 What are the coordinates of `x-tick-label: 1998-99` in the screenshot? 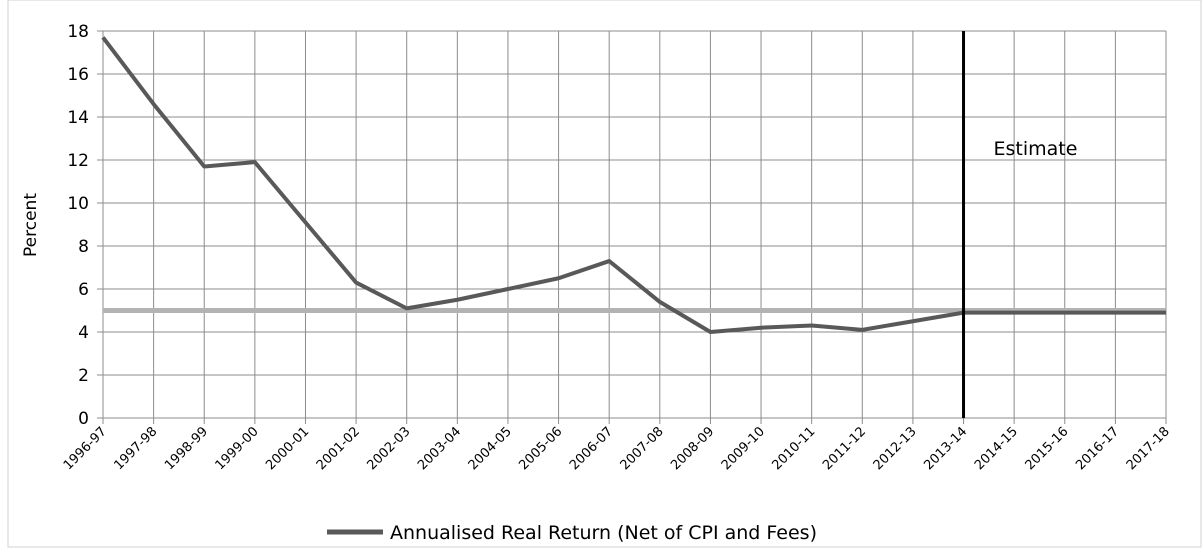 It's located at (186, 448).